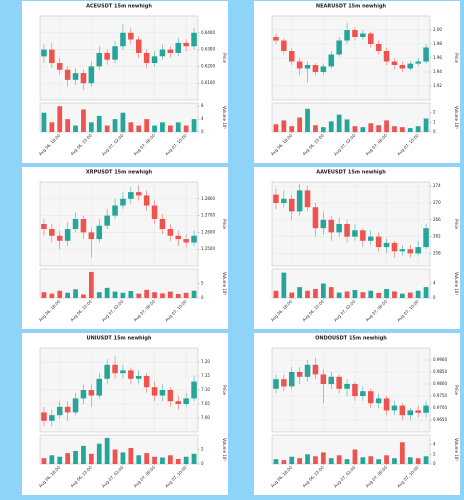 The image size is (464, 500). I want to click on volume-axis-label: Volume 10⁶, so click(224, 283).